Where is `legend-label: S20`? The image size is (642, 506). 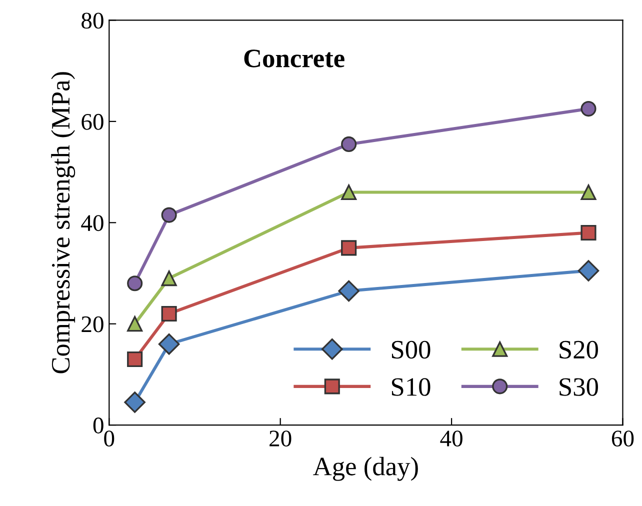 legend-label: S20 is located at coordinates (579, 349).